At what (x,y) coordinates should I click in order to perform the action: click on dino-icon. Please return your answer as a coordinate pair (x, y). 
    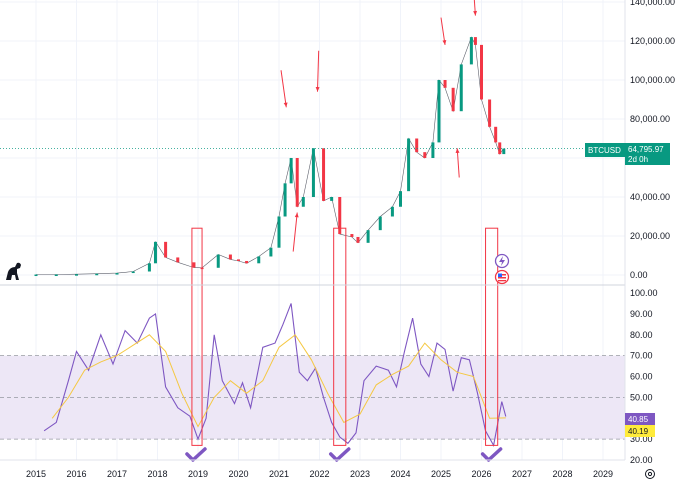
    Looking at the image, I should click on (13, 271).